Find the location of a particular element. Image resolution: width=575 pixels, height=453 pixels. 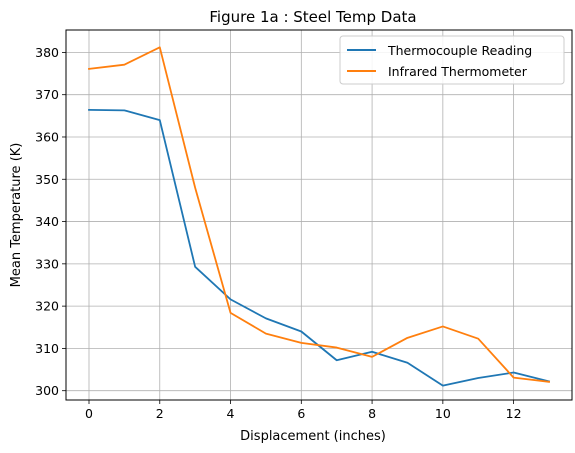

x-tick-label: 0 is located at coordinates (89, 413).